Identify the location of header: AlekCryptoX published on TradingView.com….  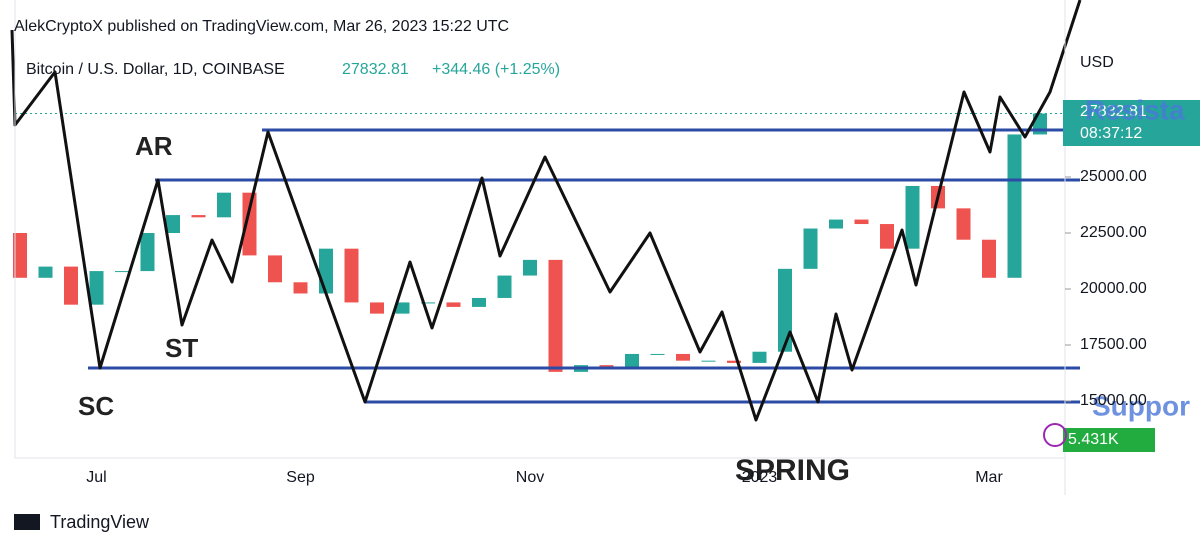
(261, 26).